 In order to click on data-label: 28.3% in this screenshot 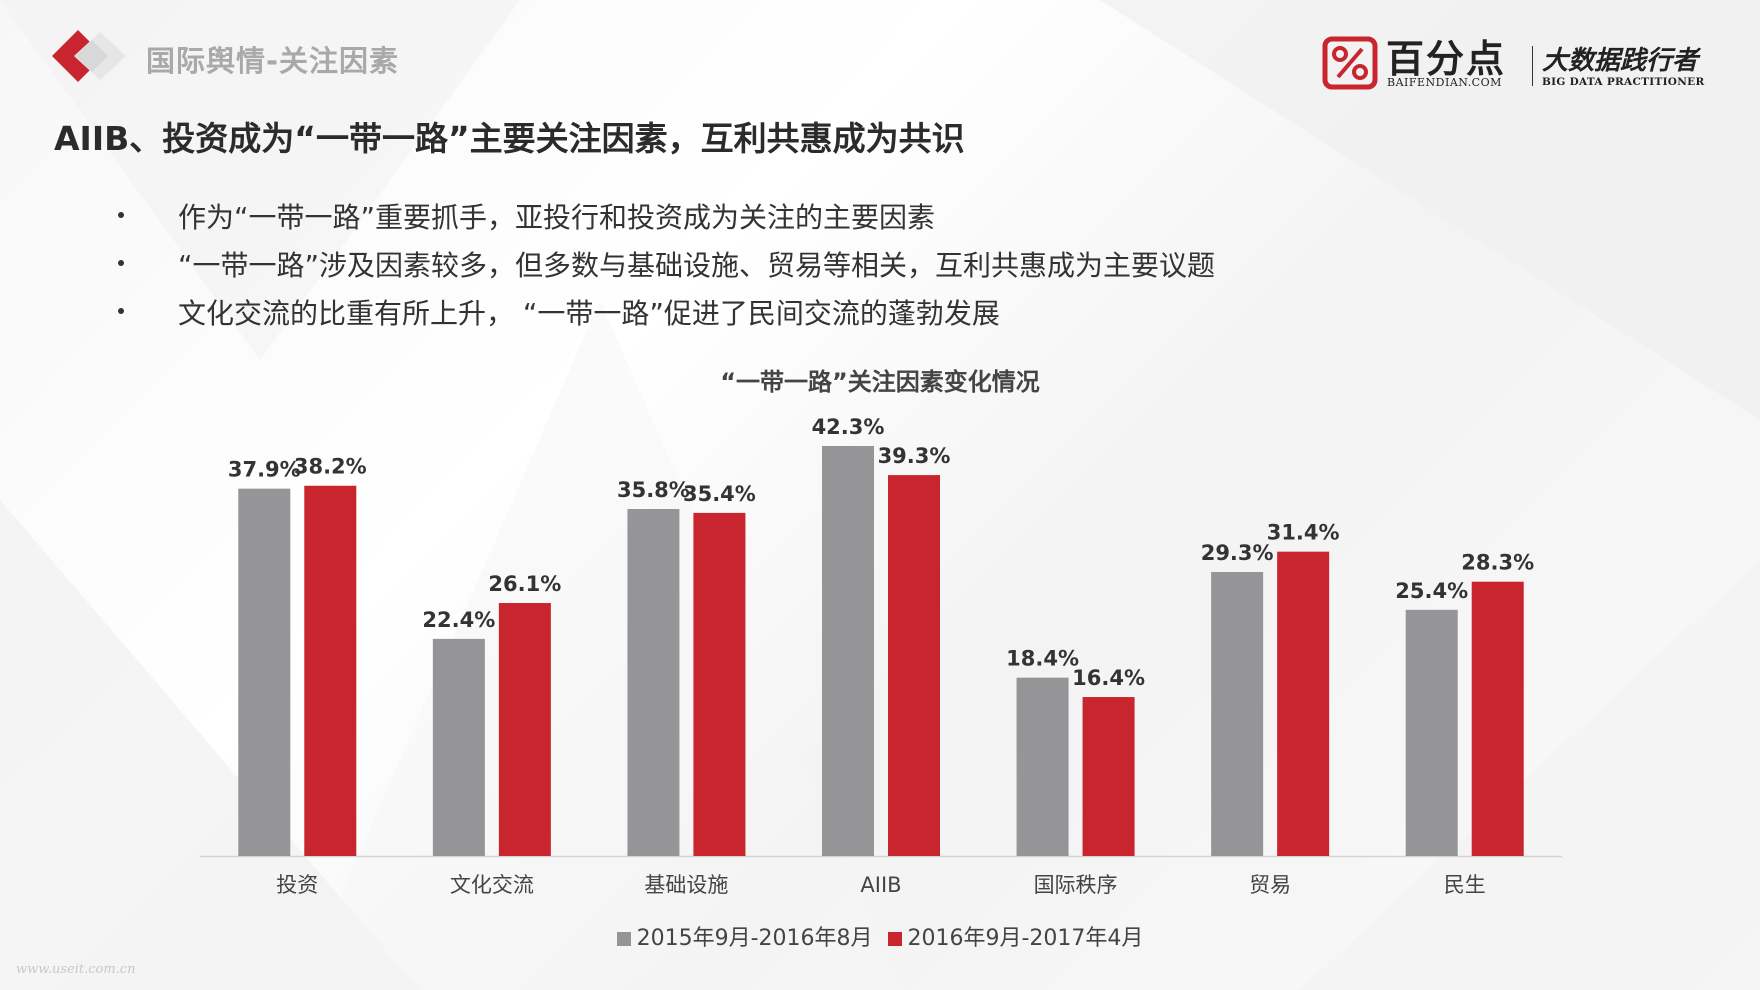, I will do `click(1497, 563)`.